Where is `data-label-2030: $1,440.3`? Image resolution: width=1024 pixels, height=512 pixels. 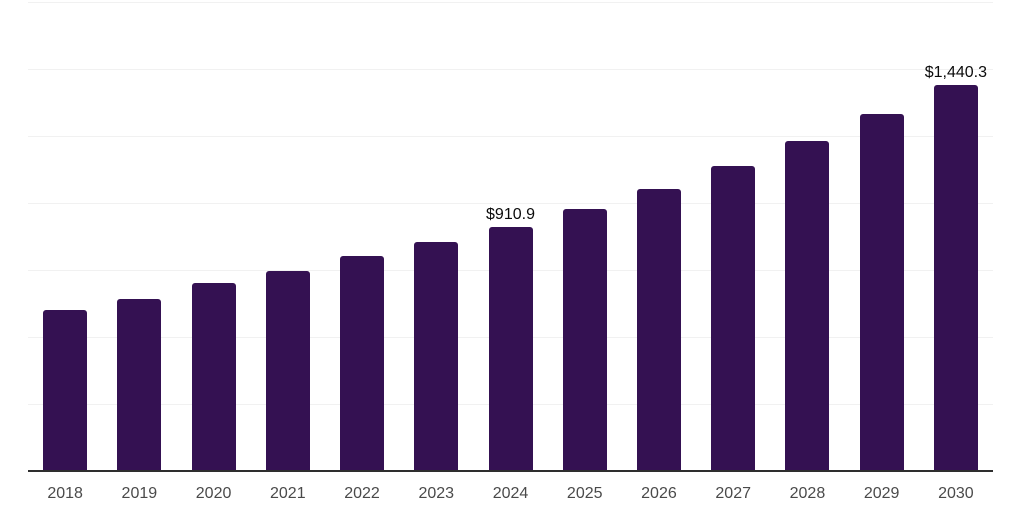 data-label-2030: $1,440.3 is located at coordinates (956, 72).